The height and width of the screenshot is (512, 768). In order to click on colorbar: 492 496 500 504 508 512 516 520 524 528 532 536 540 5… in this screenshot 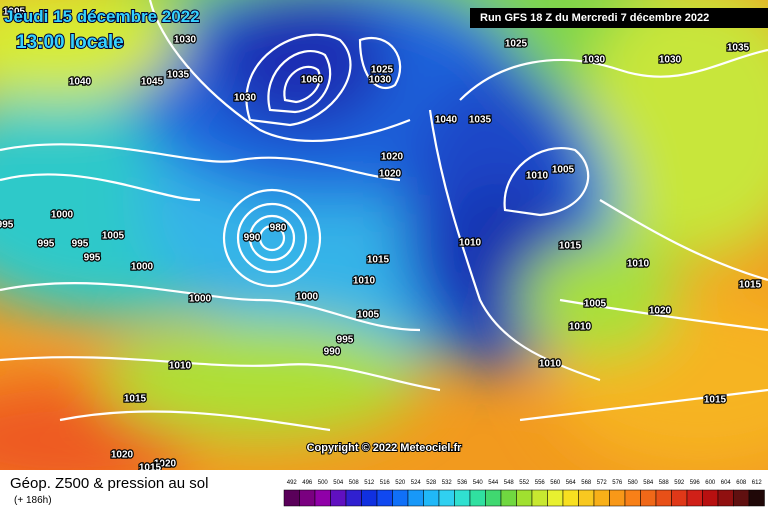, I will do `click(524, 493)`.